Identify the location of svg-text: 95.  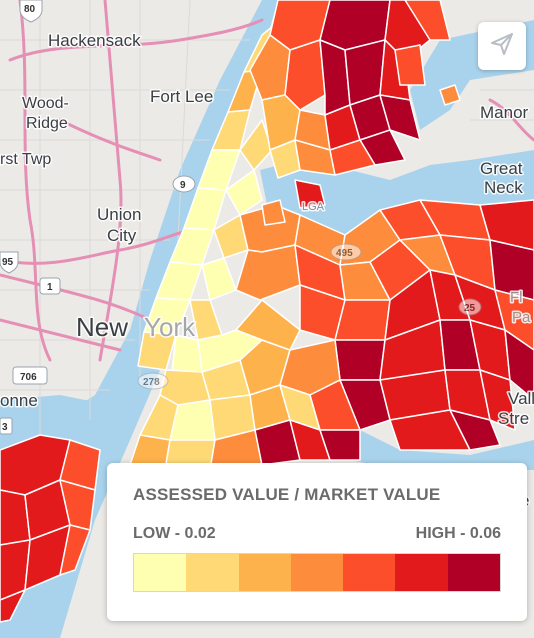
(8, 262).